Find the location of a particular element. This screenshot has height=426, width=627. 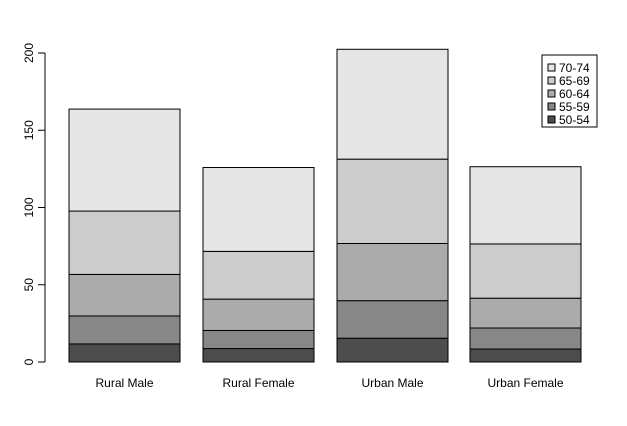

x-category-label: Urban Male is located at coordinates (392, 383).